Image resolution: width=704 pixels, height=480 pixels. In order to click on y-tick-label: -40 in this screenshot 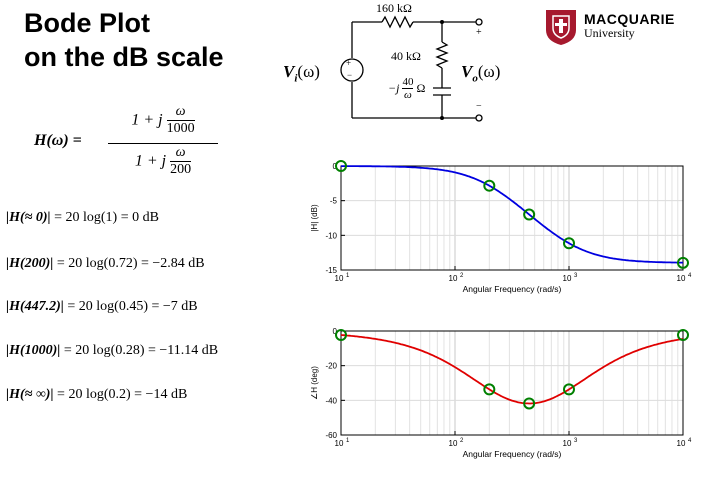, I will do `click(331, 400)`.